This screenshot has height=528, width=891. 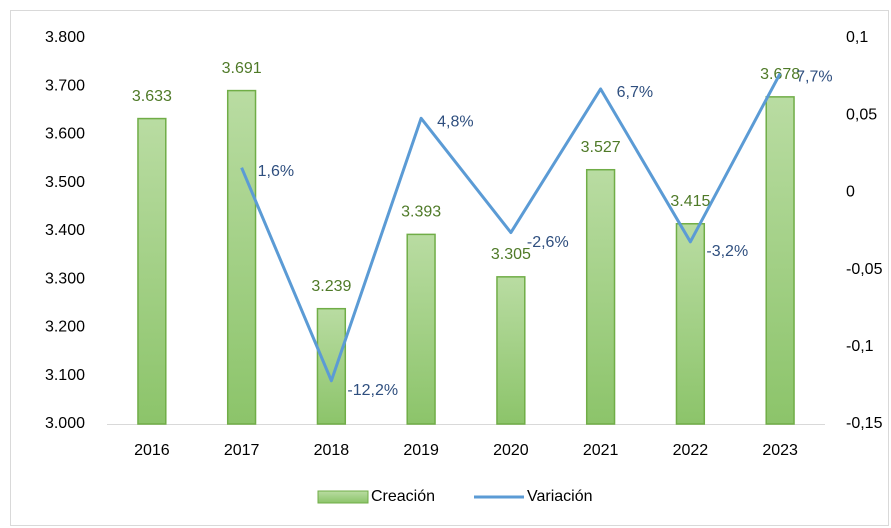 What do you see at coordinates (152, 450) in the screenshot?
I see `x-tick-label: 2016` at bounding box center [152, 450].